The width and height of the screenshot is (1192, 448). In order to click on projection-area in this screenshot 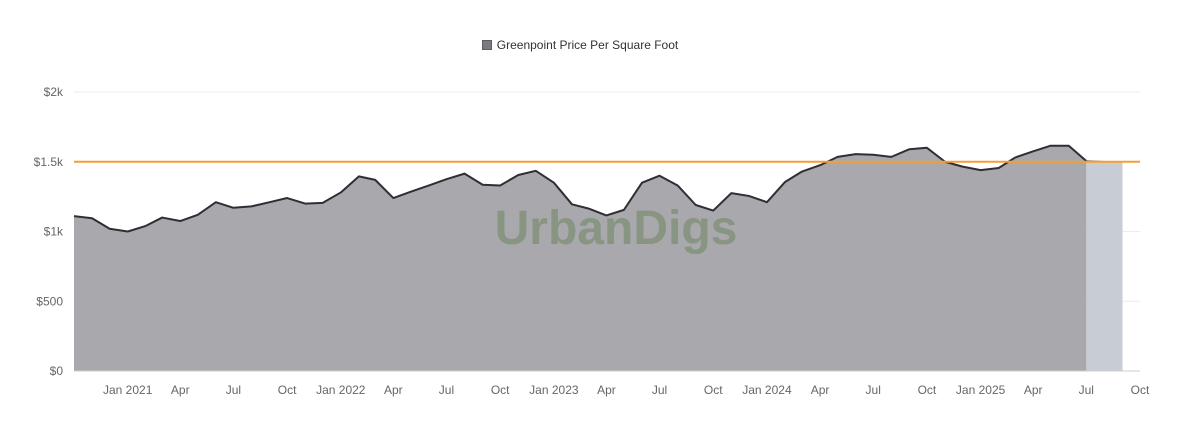, I will do `click(1104, 266)`.